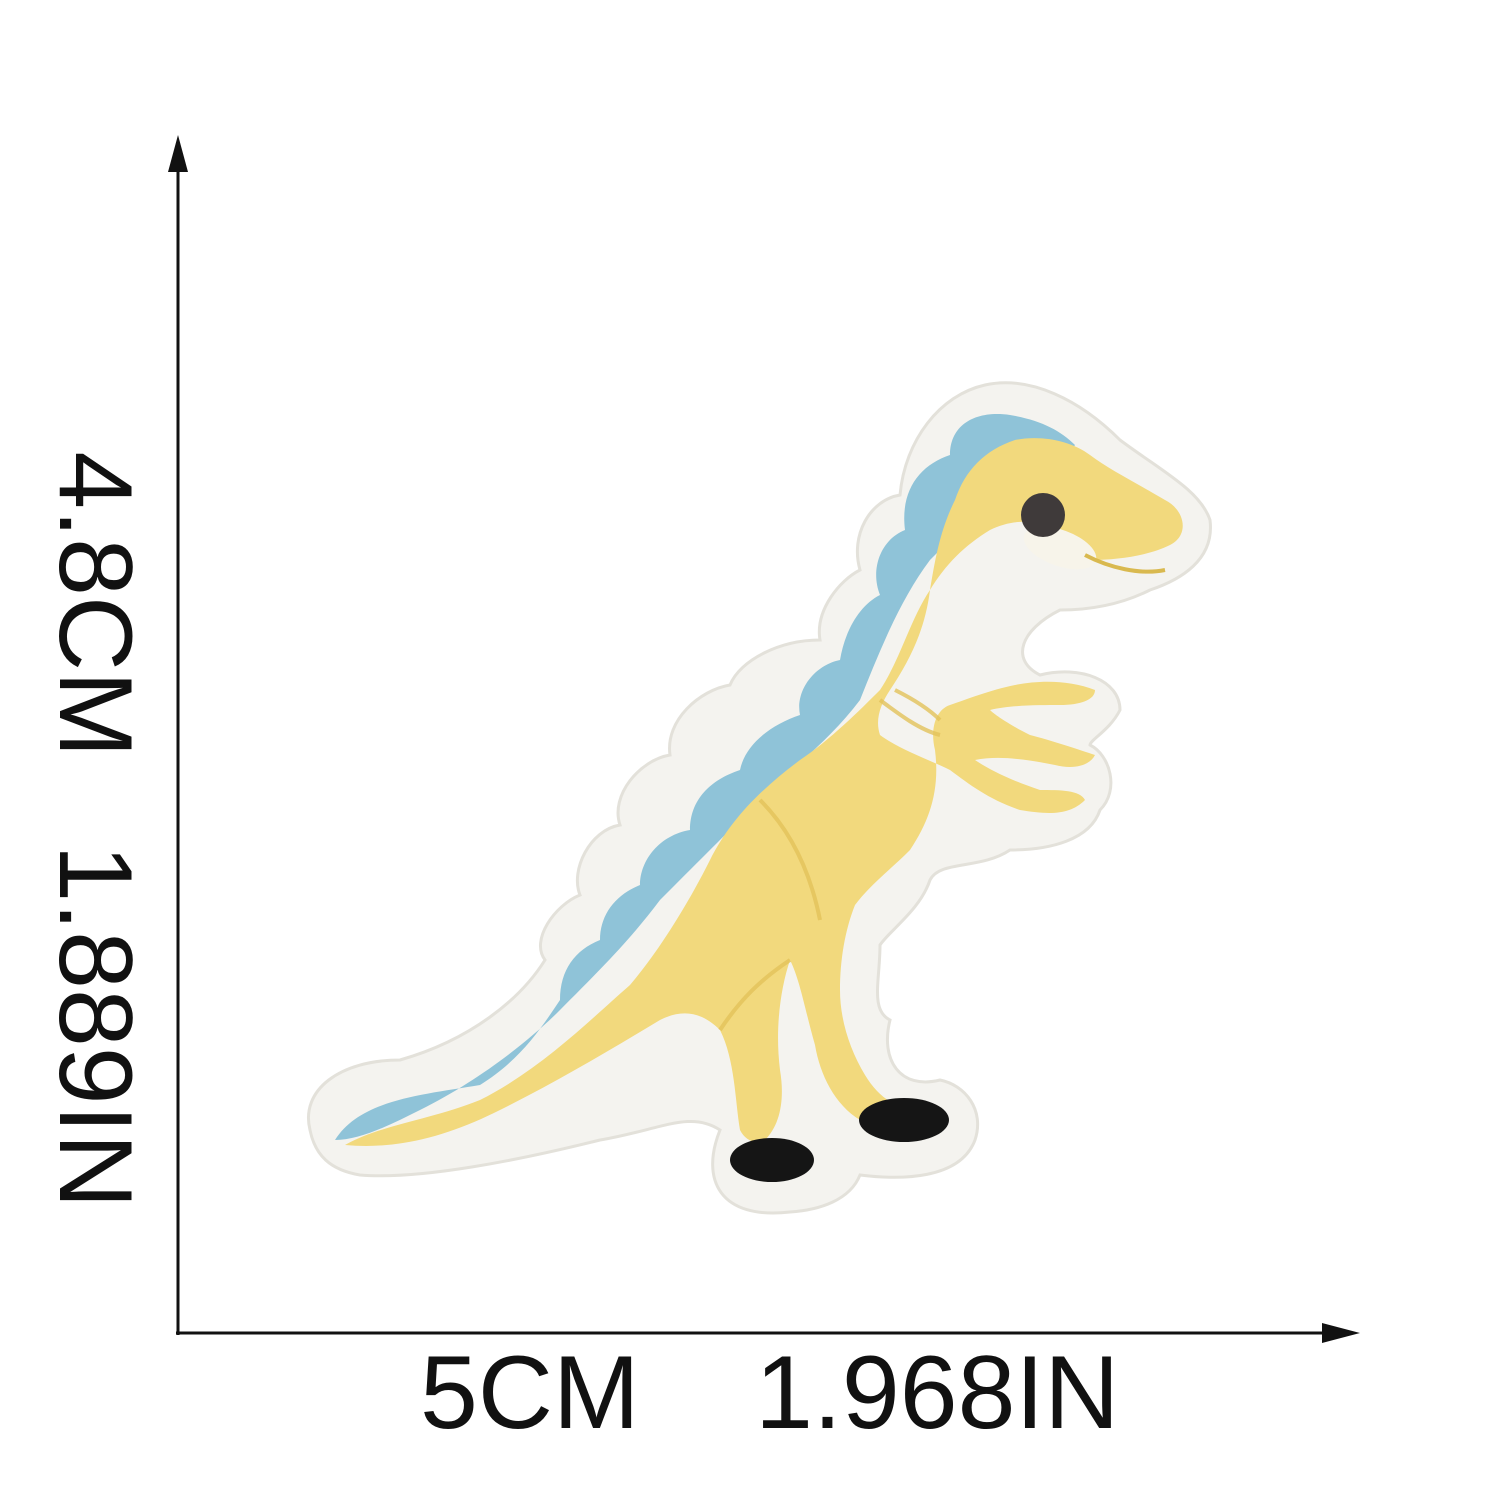  What do you see at coordinates (1125, 563) in the screenshot?
I see `dinosaur-mouth` at bounding box center [1125, 563].